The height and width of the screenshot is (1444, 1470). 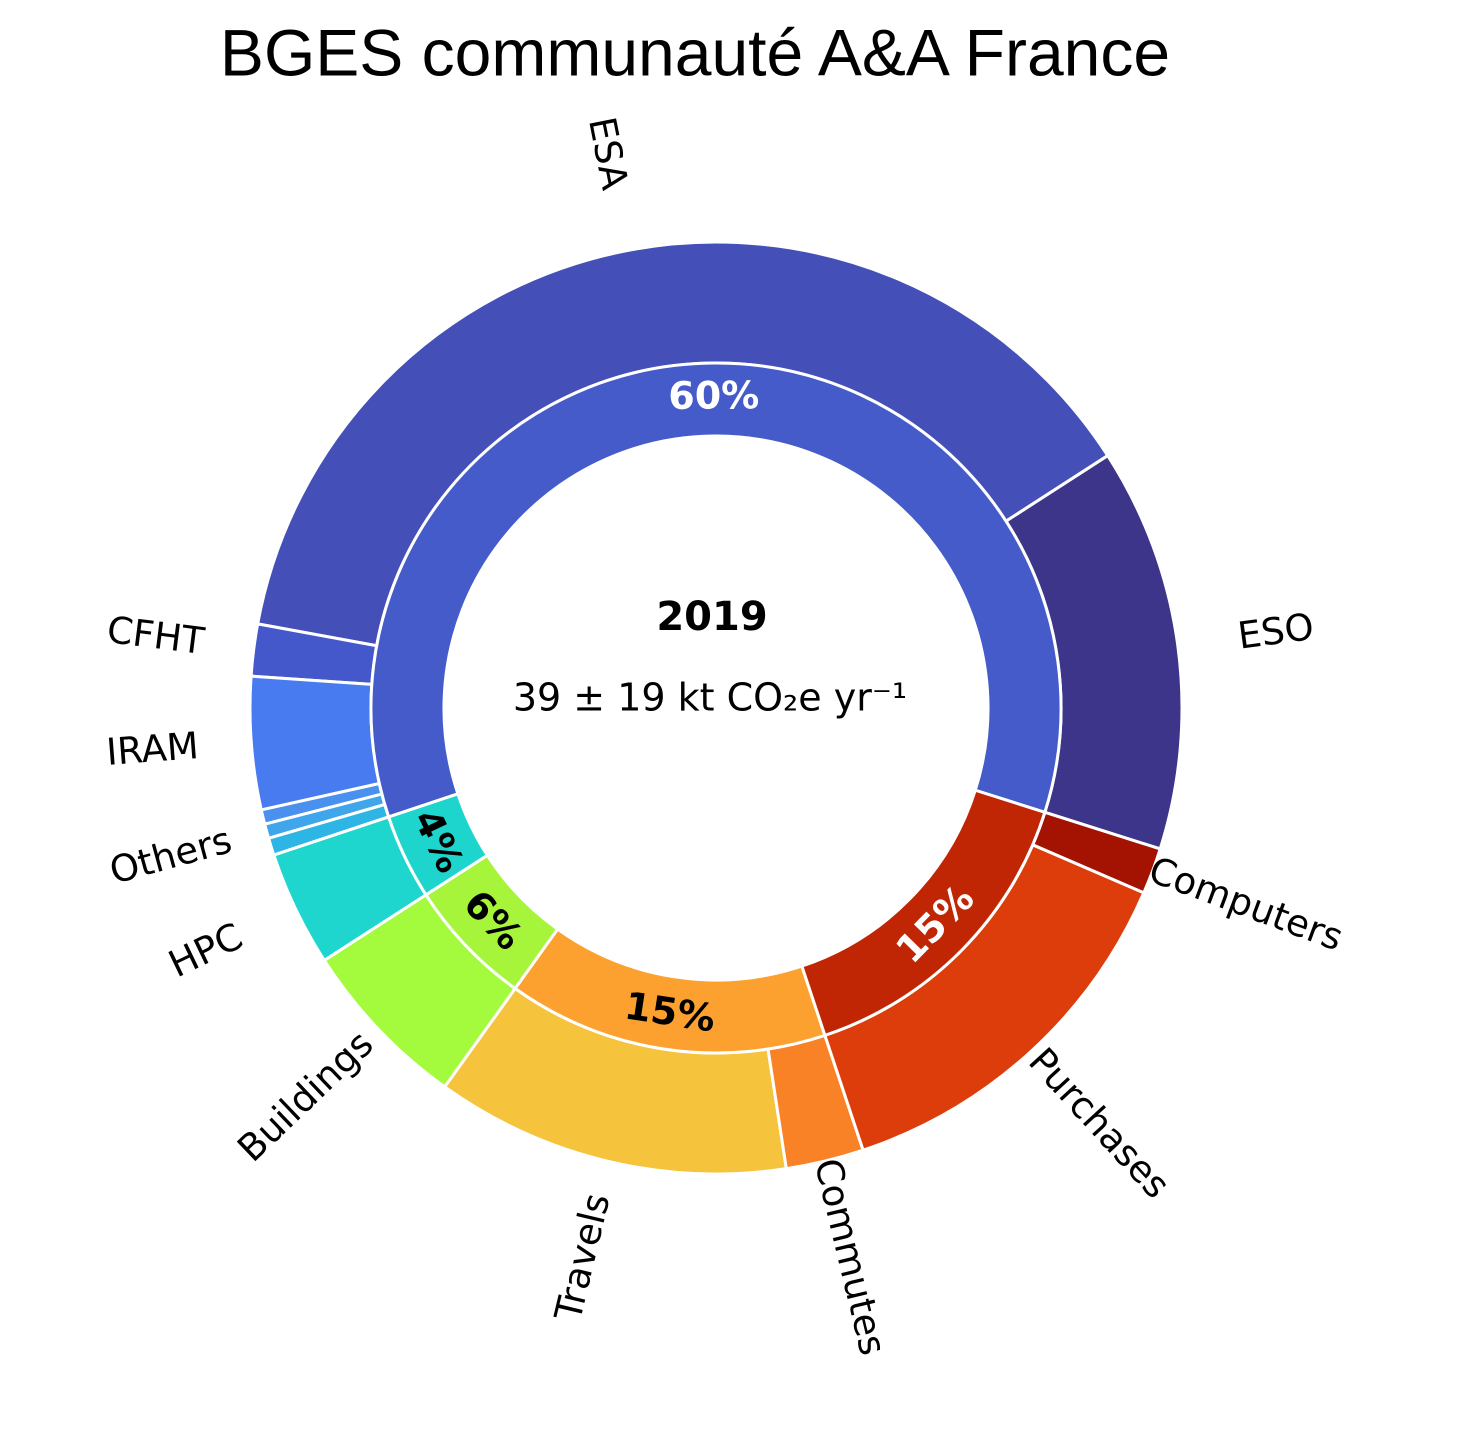 What do you see at coordinates (850, 1256) in the screenshot?
I see `outer-label: Commutes` at bounding box center [850, 1256].